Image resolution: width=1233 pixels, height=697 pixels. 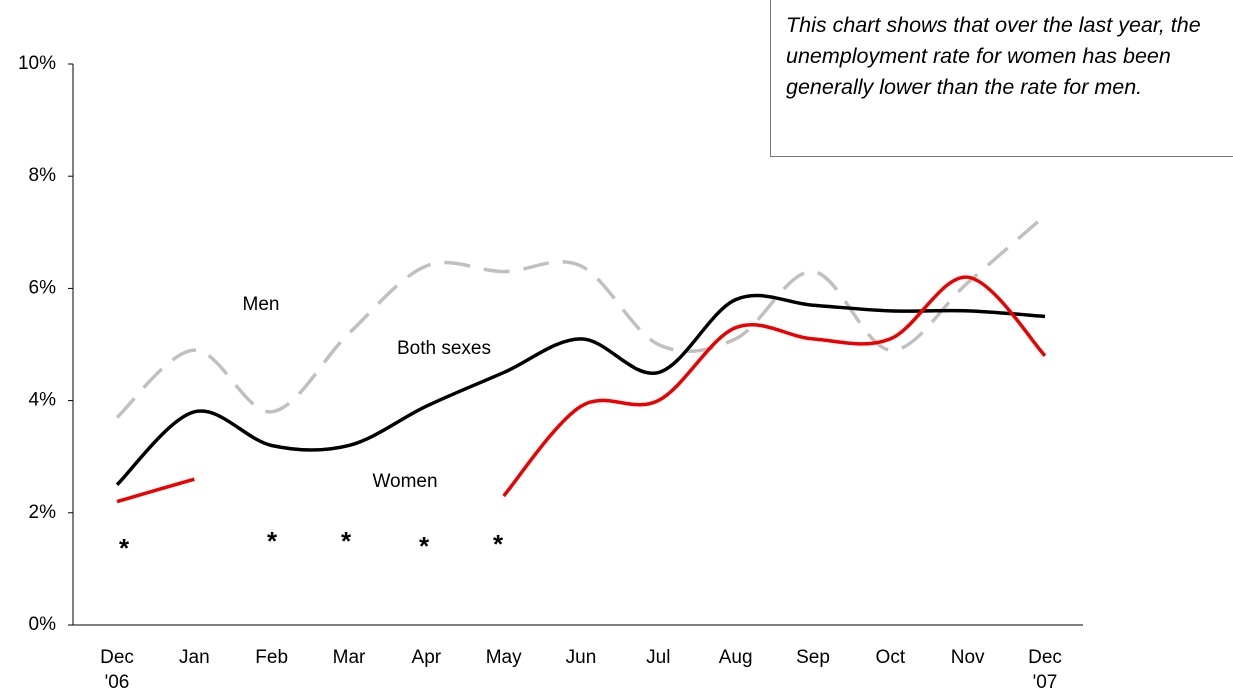 I want to click on series-label: Women, so click(x=404, y=481).